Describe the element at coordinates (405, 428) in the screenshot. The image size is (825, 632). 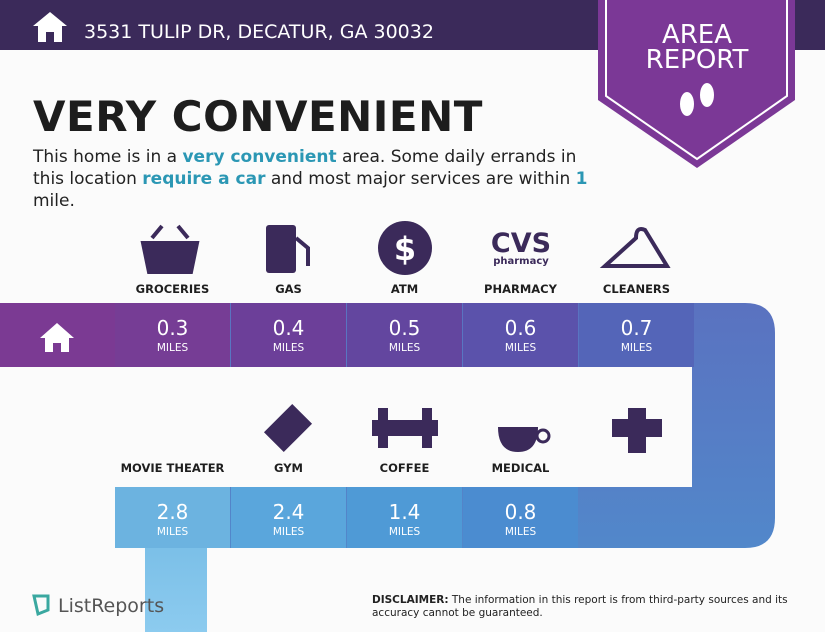
I see `gym-icon` at that location.